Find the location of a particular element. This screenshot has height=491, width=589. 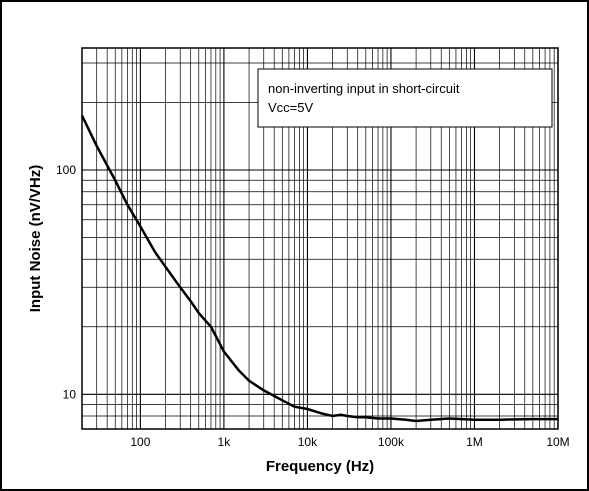

x-axis-title: Frequency (Hz) is located at coordinates (320, 466).